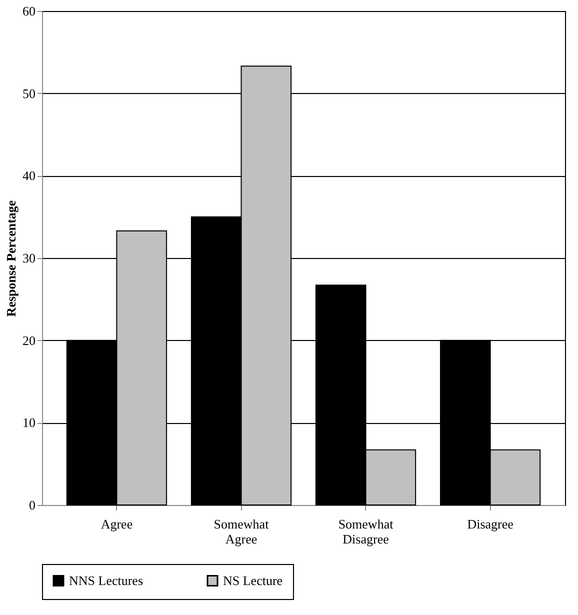 This screenshot has height=615, width=578. Describe the element at coordinates (253, 580) in the screenshot. I see `legend-label: NS Lecture` at that location.